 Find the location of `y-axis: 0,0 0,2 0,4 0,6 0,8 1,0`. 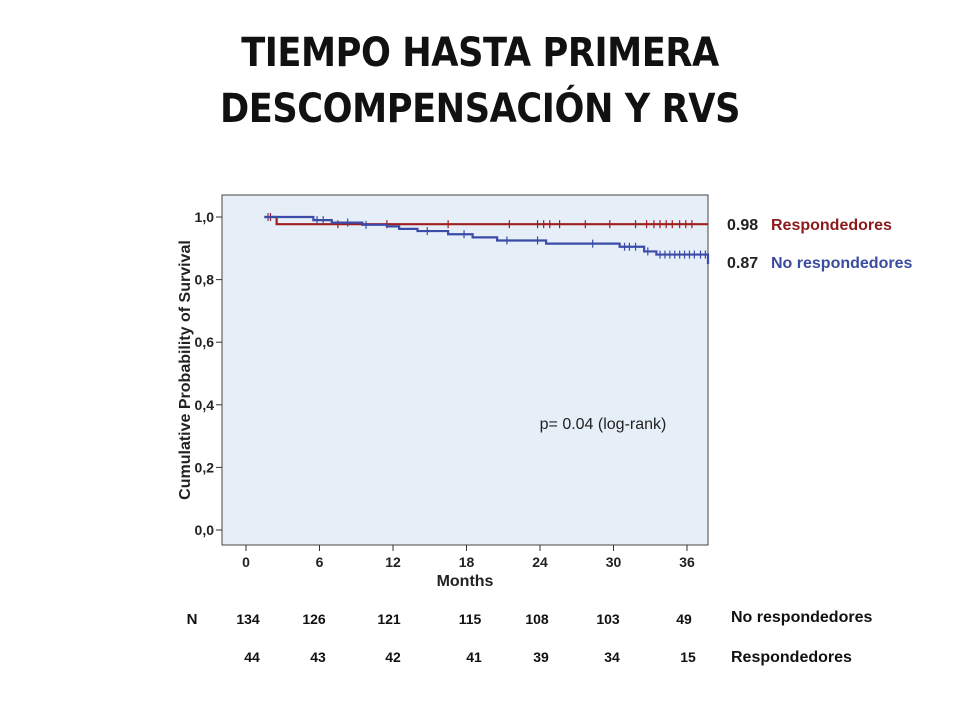

y-axis: 0,0 0,2 0,4 0,6 0,8 1,0 is located at coordinates (208, 373).